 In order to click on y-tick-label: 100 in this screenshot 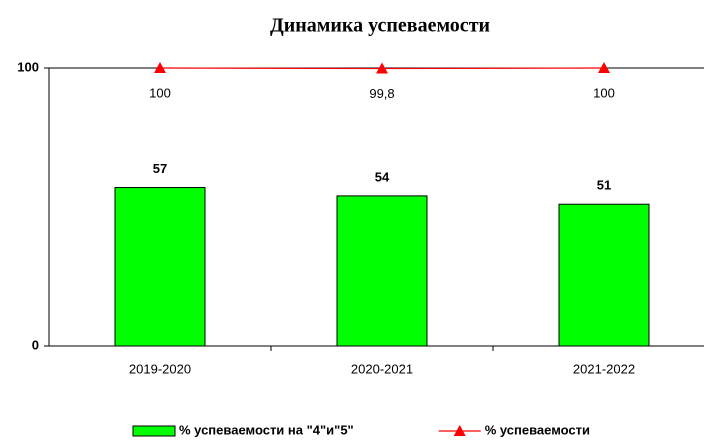, I will do `click(28, 66)`.